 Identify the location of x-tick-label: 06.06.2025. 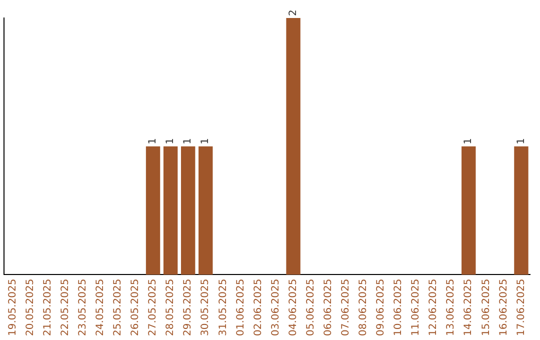
(328, 307).